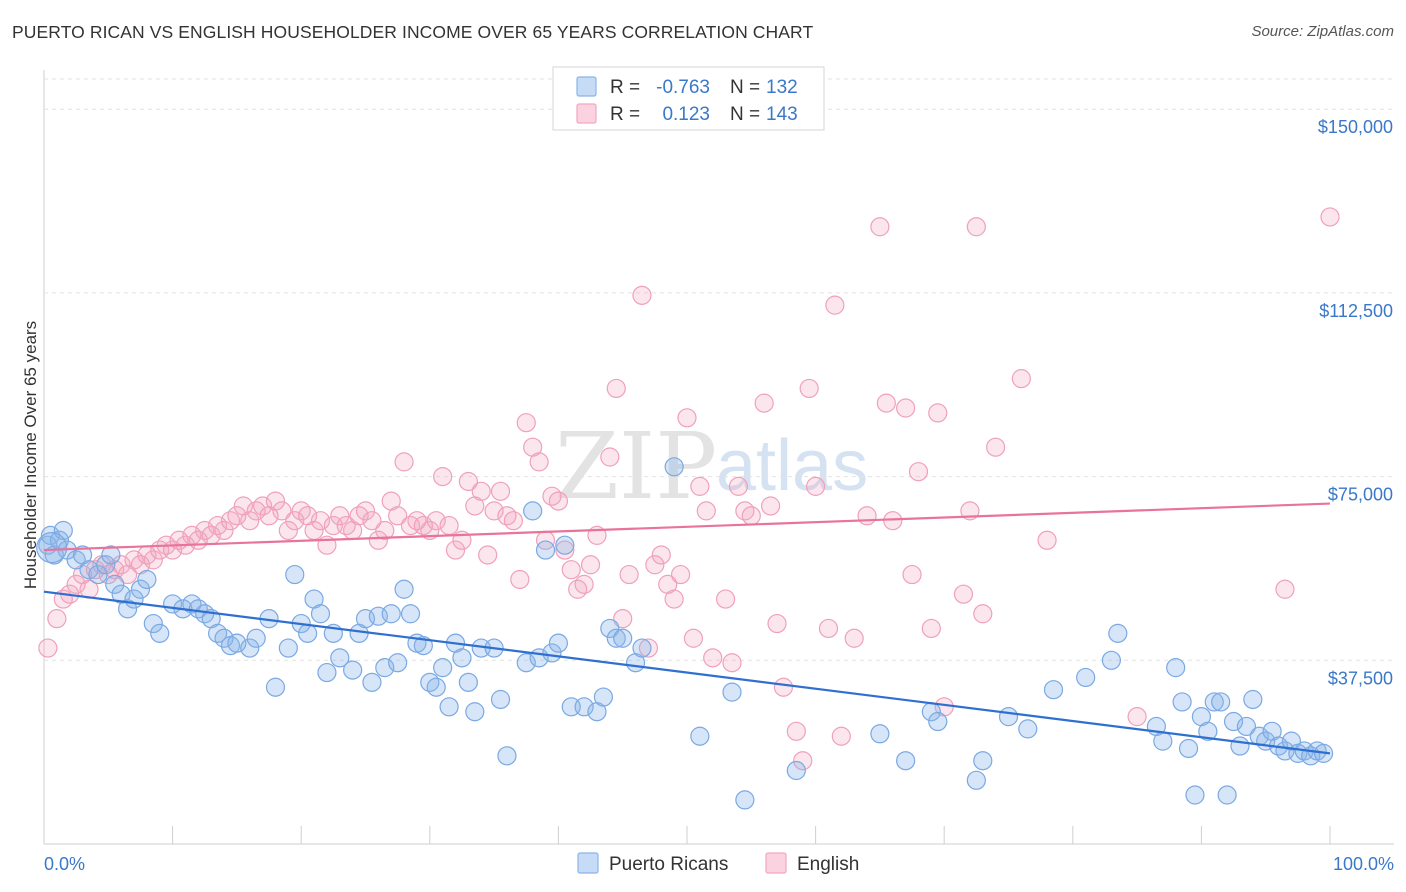 This screenshot has height=892, width=1406. Describe the element at coordinates (745, 114) in the screenshot. I see `legend-n-label-2: N =` at that location.